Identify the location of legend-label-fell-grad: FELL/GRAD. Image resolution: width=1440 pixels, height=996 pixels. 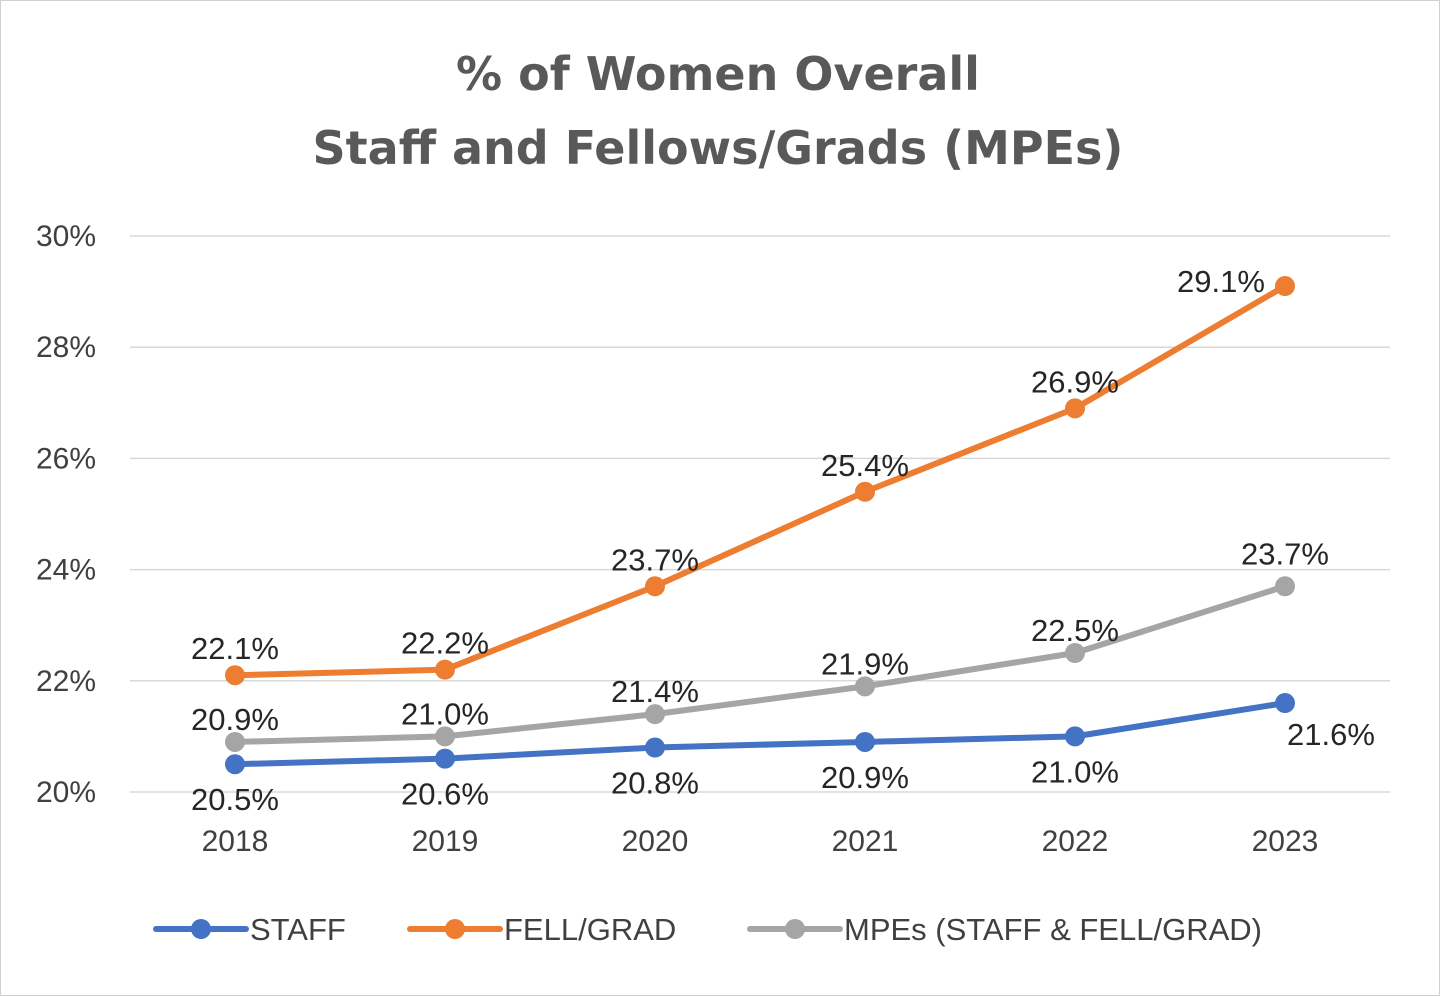
(590, 929).